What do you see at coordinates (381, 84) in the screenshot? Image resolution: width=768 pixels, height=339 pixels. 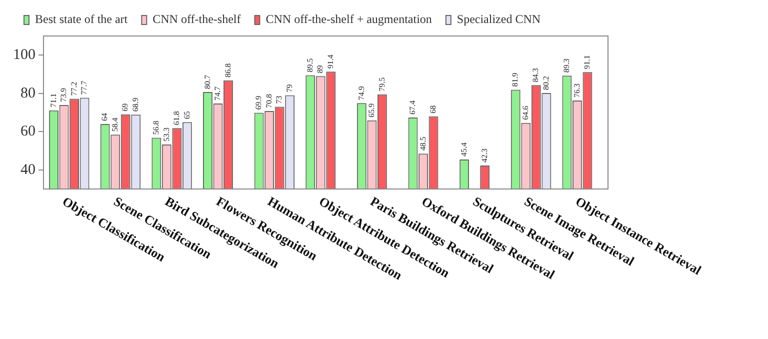 I see `data-label: 79.5` at bounding box center [381, 84].